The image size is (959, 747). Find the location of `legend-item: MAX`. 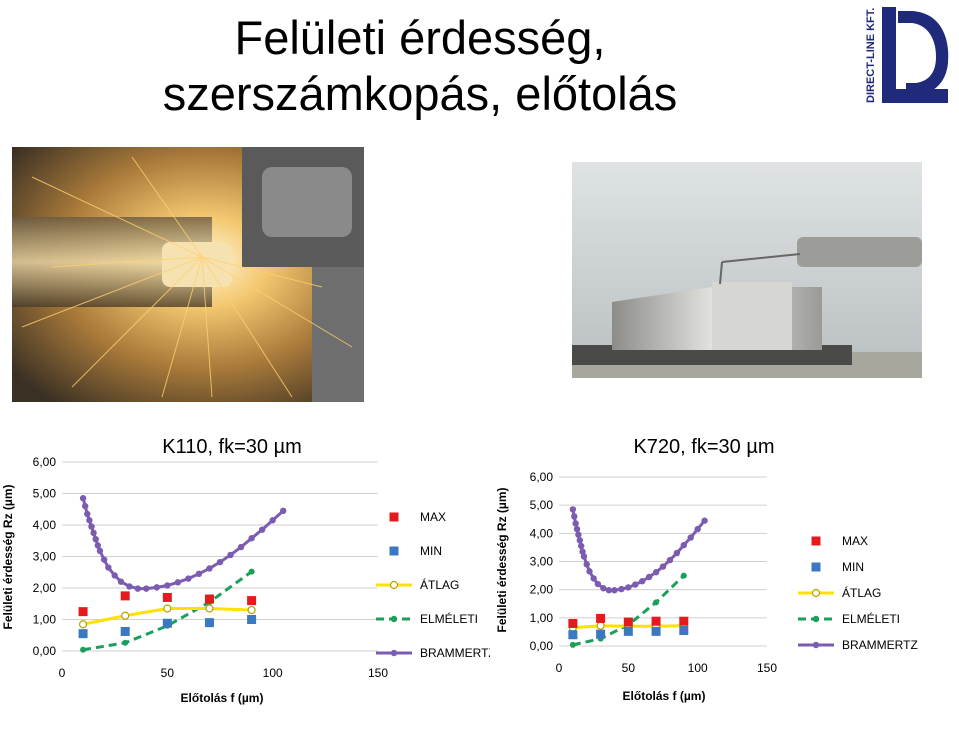

legend-item: MAX is located at coordinates (839, 541).